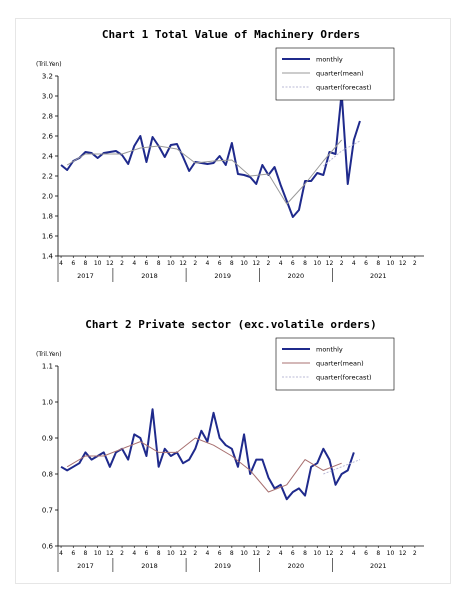 The image size is (462, 602). Describe the element at coordinates (48, 257) in the screenshot. I see `y-tick-label: 1.4` at that location.